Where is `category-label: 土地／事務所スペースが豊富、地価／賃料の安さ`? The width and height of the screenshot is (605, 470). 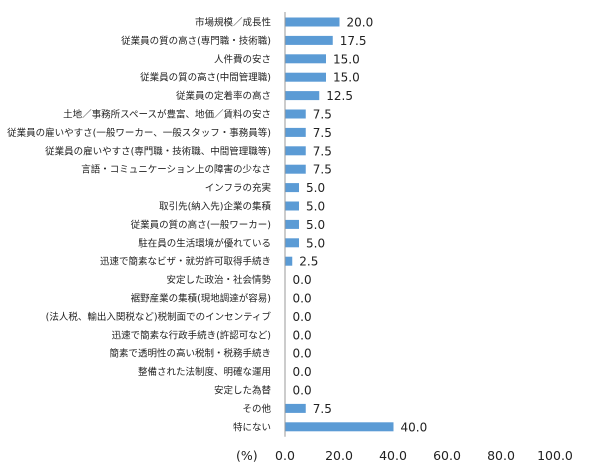 category-label: 土地／事務所スペースが豊富、地価／賃料の安さ is located at coordinates (167, 115).